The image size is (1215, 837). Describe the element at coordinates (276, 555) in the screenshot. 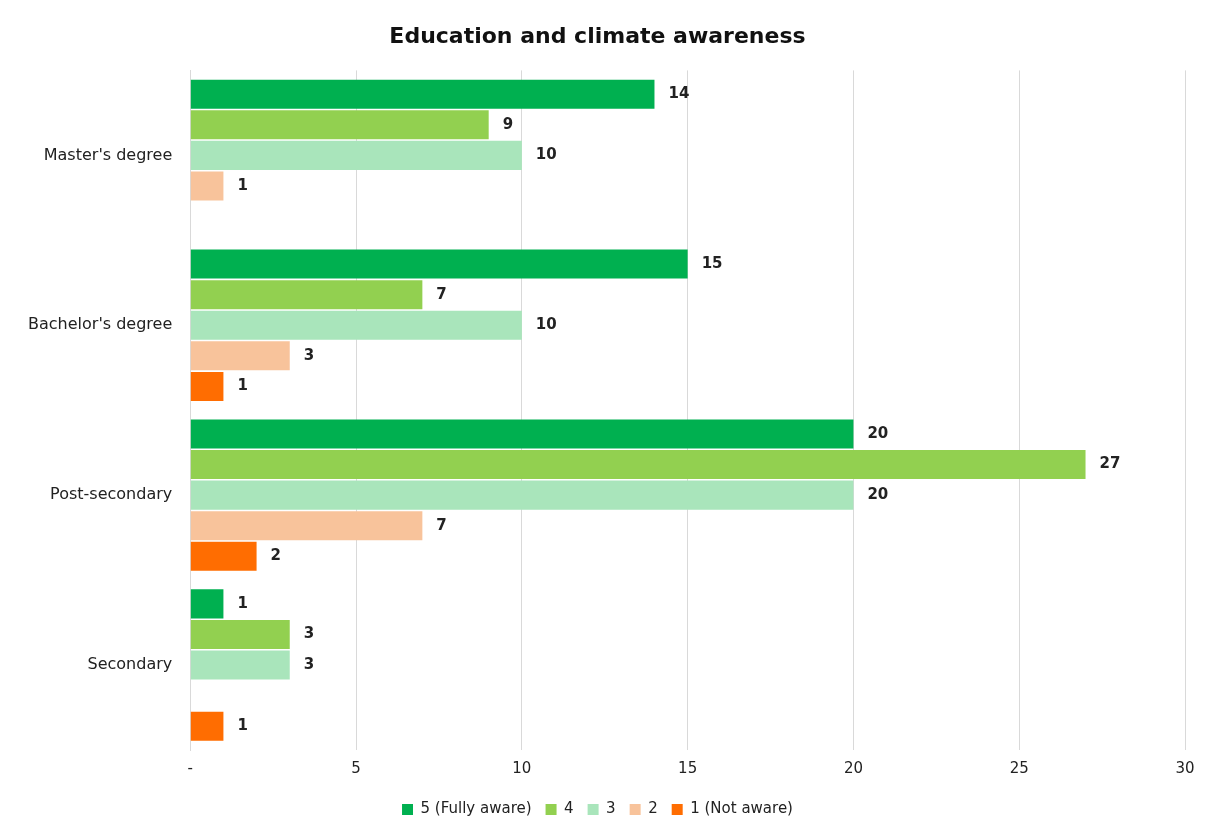

I see `data-label: 2` at that location.